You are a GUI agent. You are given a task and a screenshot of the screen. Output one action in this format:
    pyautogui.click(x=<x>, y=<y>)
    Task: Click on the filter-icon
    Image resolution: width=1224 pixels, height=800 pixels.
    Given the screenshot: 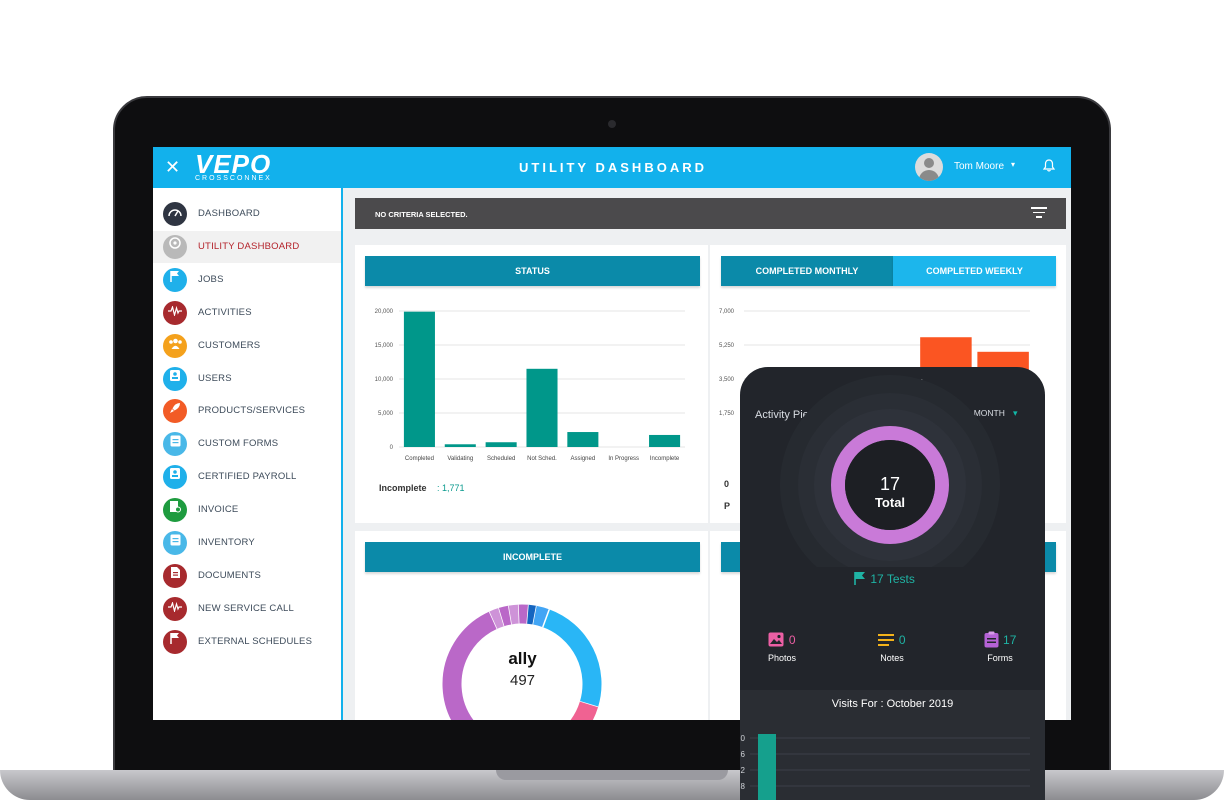 What is the action you would take?
    pyautogui.click(x=1039, y=214)
    